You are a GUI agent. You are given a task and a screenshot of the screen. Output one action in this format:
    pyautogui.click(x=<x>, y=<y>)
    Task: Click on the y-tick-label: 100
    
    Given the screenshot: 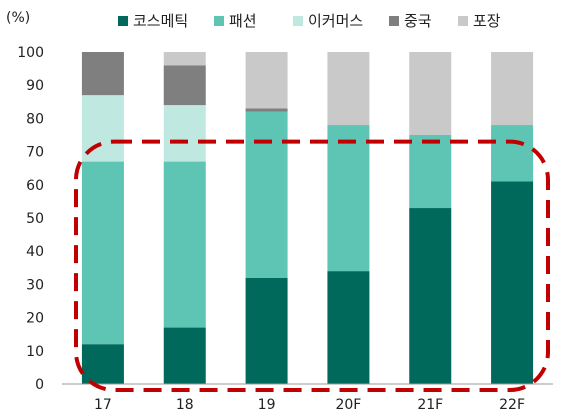 What is the action you would take?
    pyautogui.click(x=30, y=53)
    